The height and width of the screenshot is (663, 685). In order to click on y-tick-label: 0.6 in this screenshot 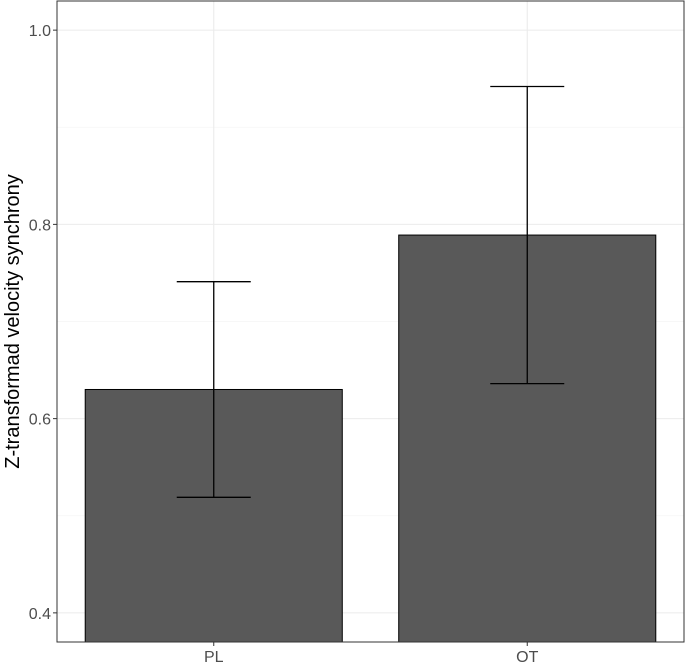, I will do `click(40, 420)`.